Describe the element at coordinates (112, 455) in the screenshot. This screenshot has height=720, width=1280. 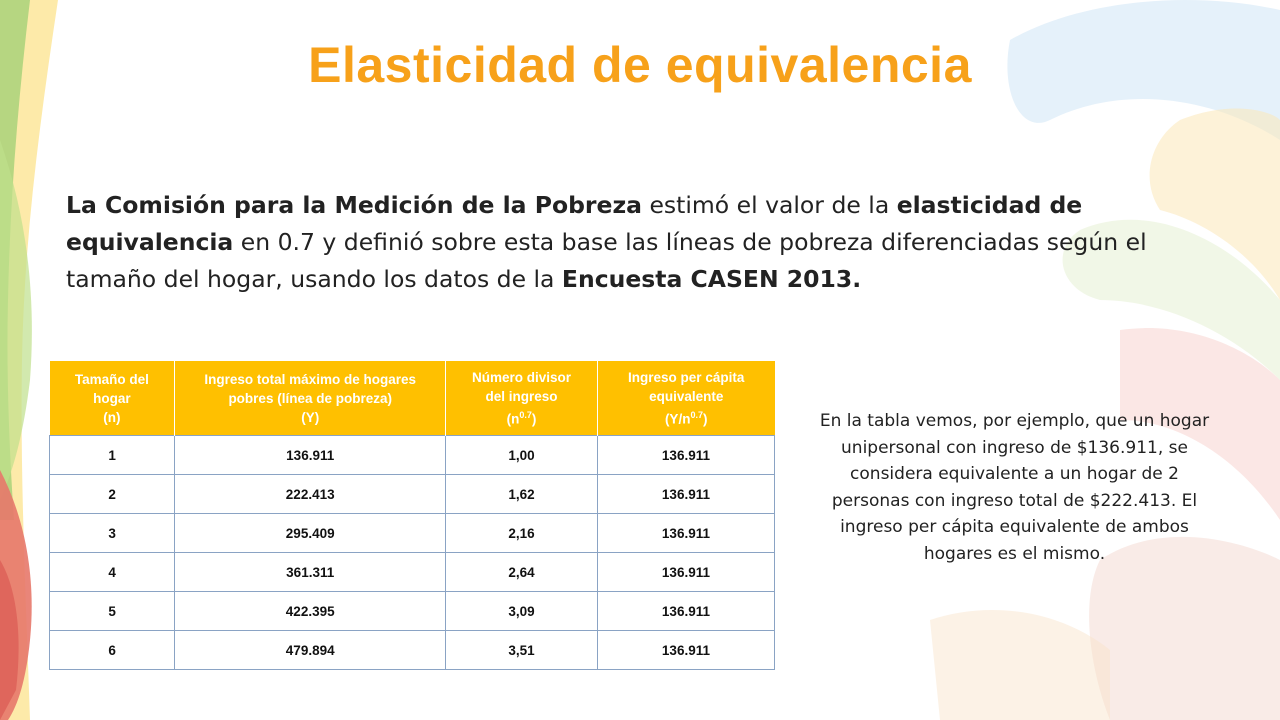
I see `cell-household-size: 1` at that location.